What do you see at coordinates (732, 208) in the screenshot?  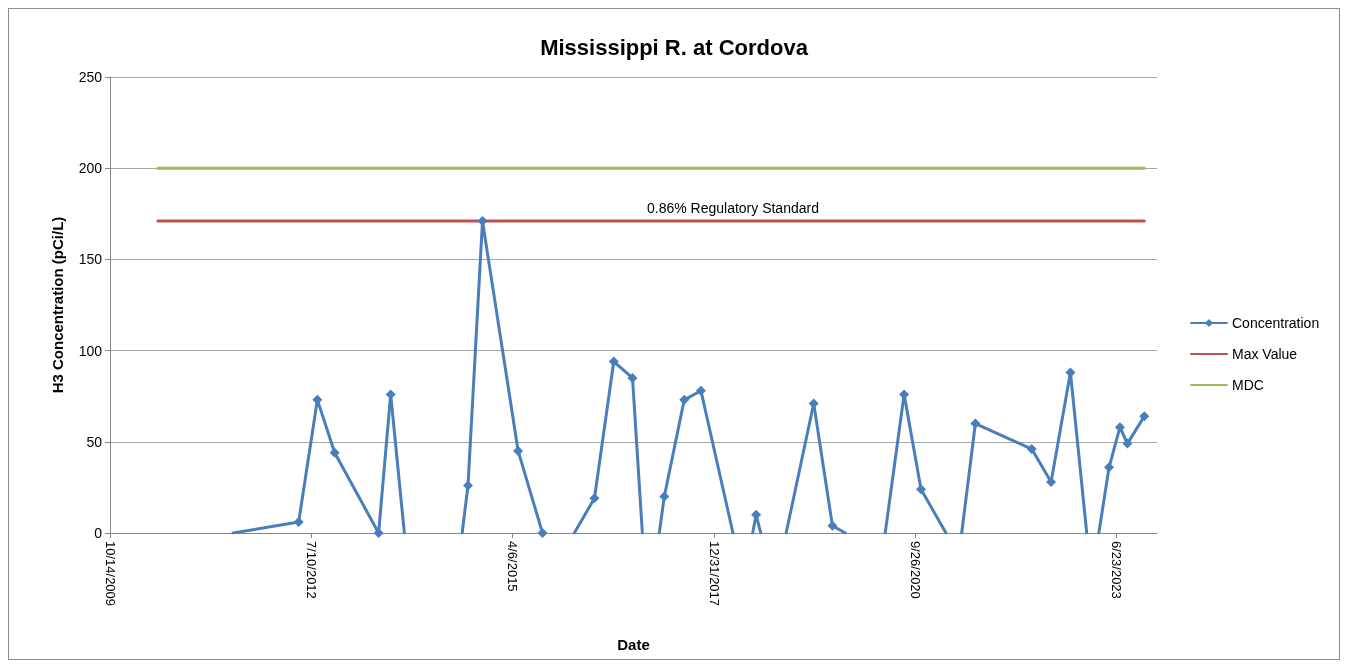 I see `annotation: 0.86% Regulatory Standard` at bounding box center [732, 208].